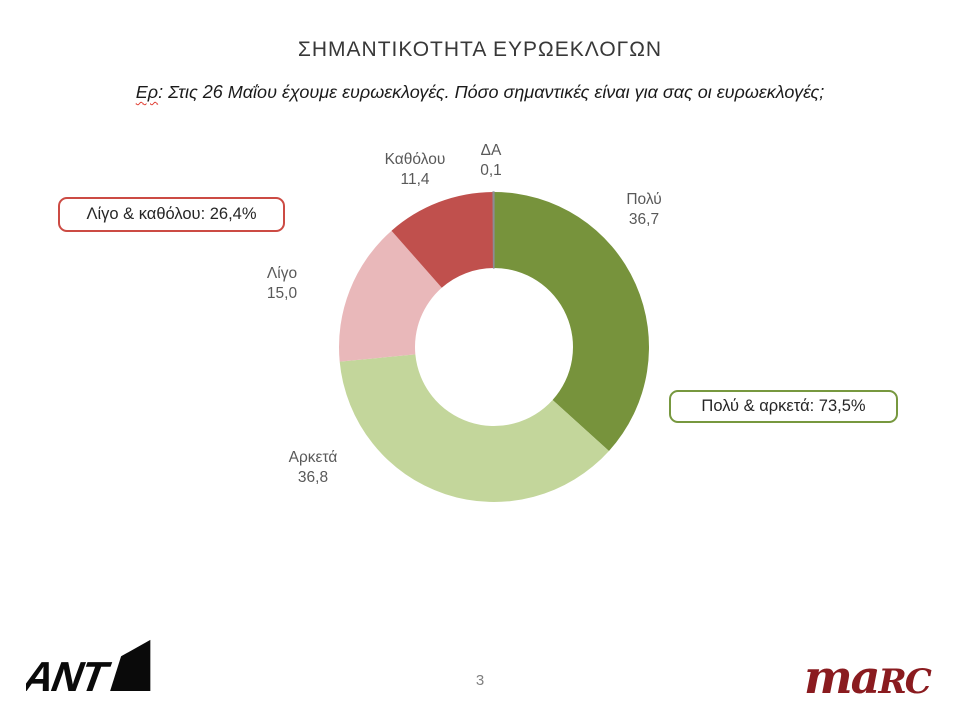  I want to click on donut-chart, so click(494, 347).